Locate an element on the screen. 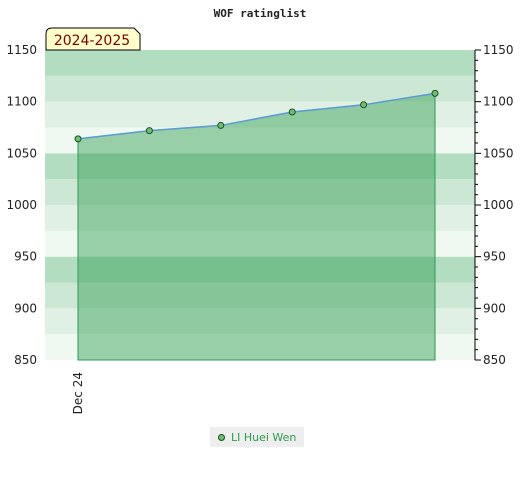 The height and width of the screenshot is (480, 520). y-tick-label-right: 1050 is located at coordinates (498, 153).